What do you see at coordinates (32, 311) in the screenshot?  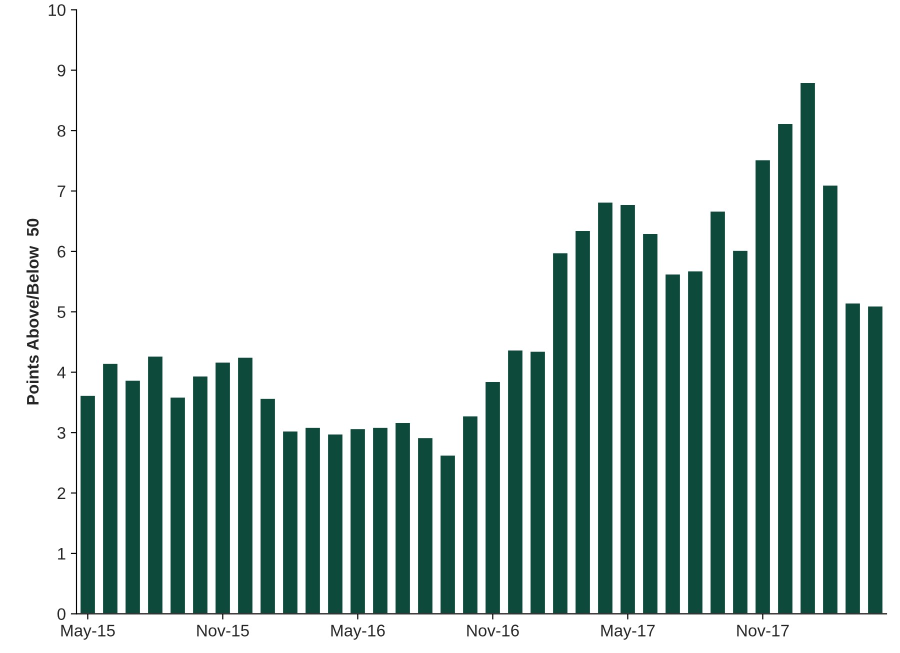 I see `y-axis-title: Points Above/Below 50` at bounding box center [32, 311].